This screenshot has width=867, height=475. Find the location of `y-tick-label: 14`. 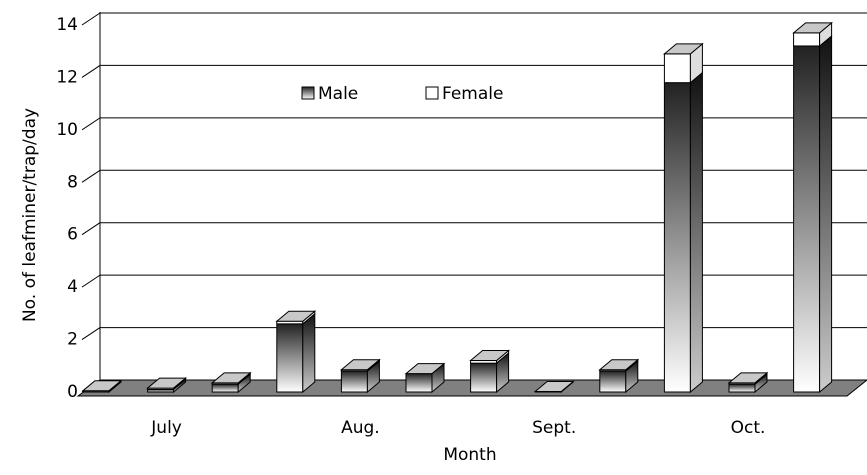

y-tick-label: 14 is located at coordinates (67, 25).